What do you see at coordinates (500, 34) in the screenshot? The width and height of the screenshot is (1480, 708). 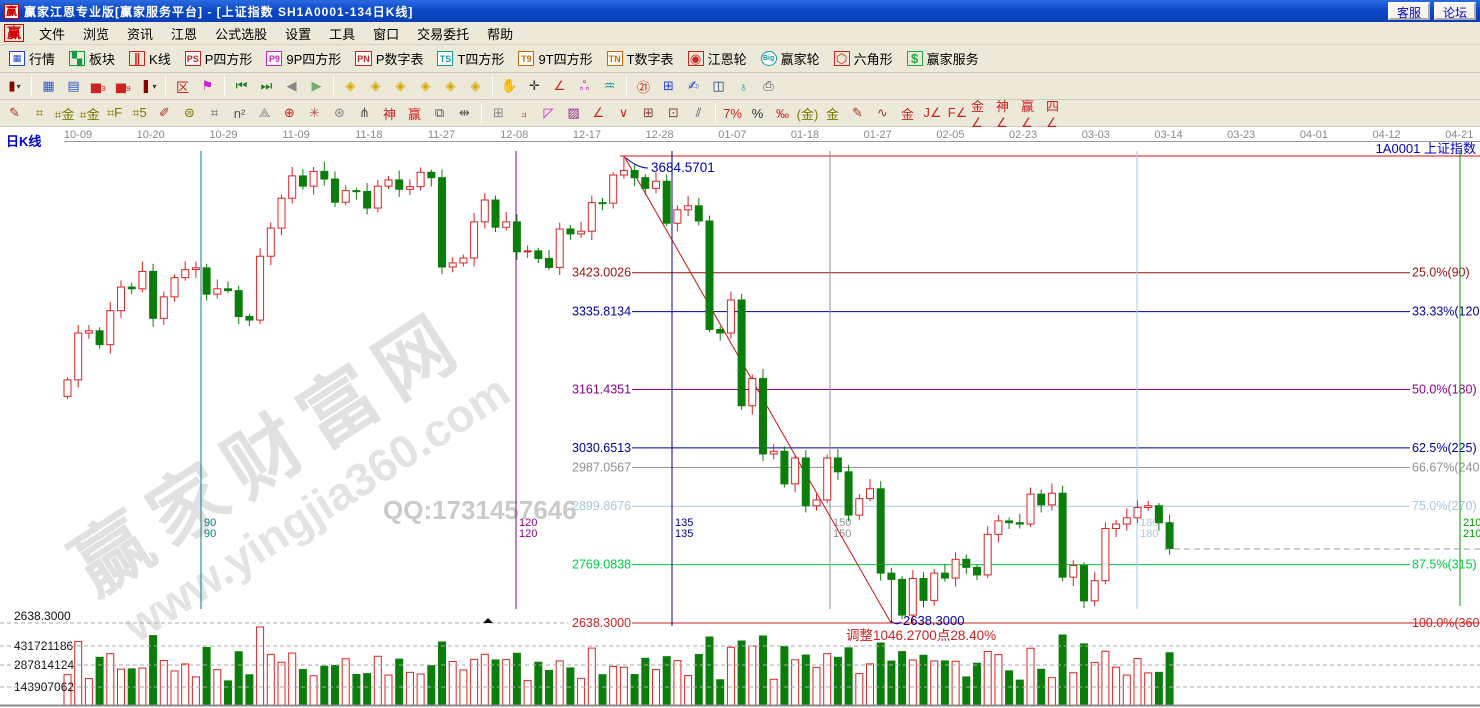 I see `menu-item-9: 帮助` at bounding box center [500, 34].